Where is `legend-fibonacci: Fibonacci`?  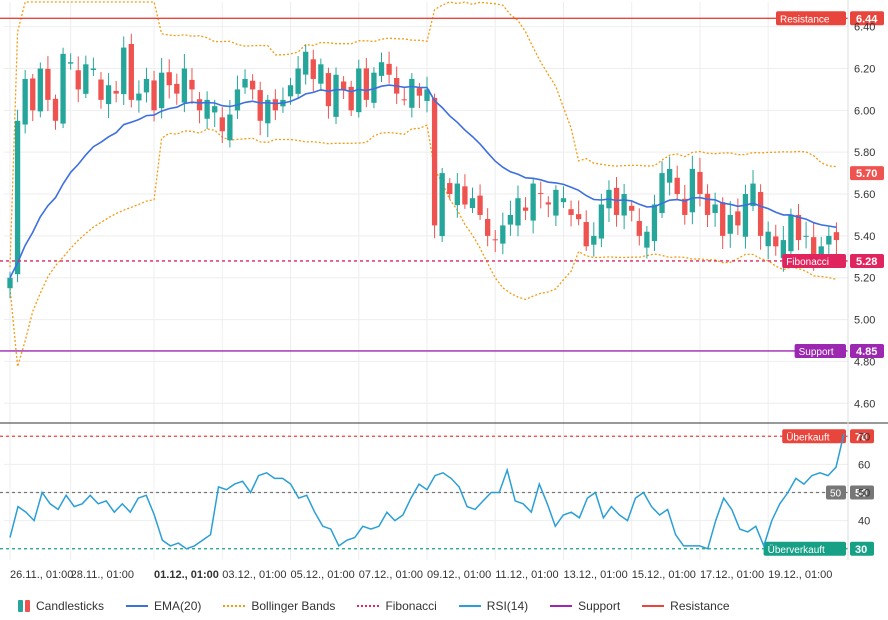 legend-fibonacci: Fibonacci is located at coordinates (397, 606).